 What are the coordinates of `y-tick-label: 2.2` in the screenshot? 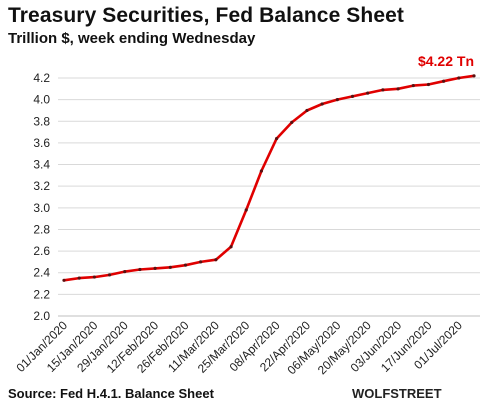 It's located at (41, 294).